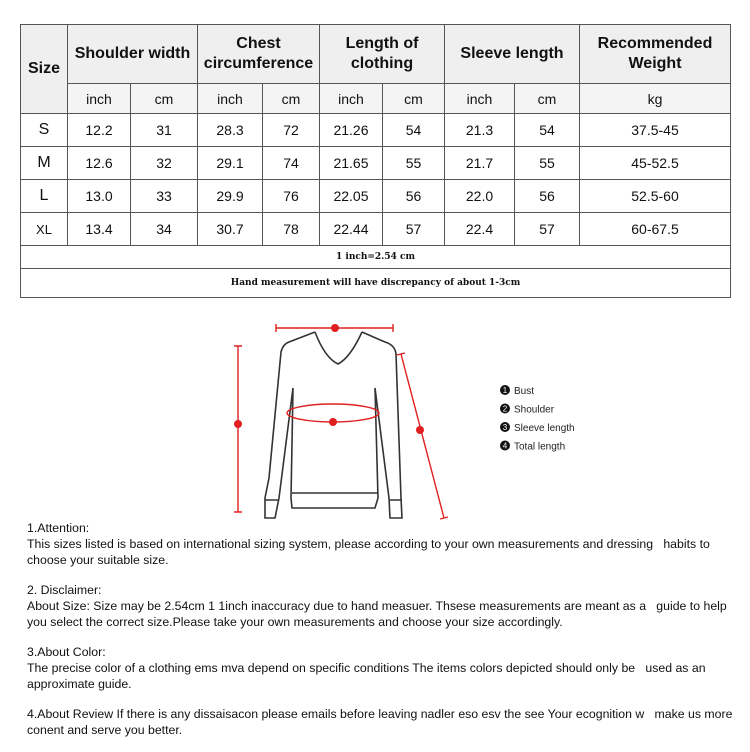 Image resolution: width=750 pixels, height=752 pixels. Describe the element at coordinates (655, 130) in the screenshot. I see `value-cell: 37.5-45` at that location.